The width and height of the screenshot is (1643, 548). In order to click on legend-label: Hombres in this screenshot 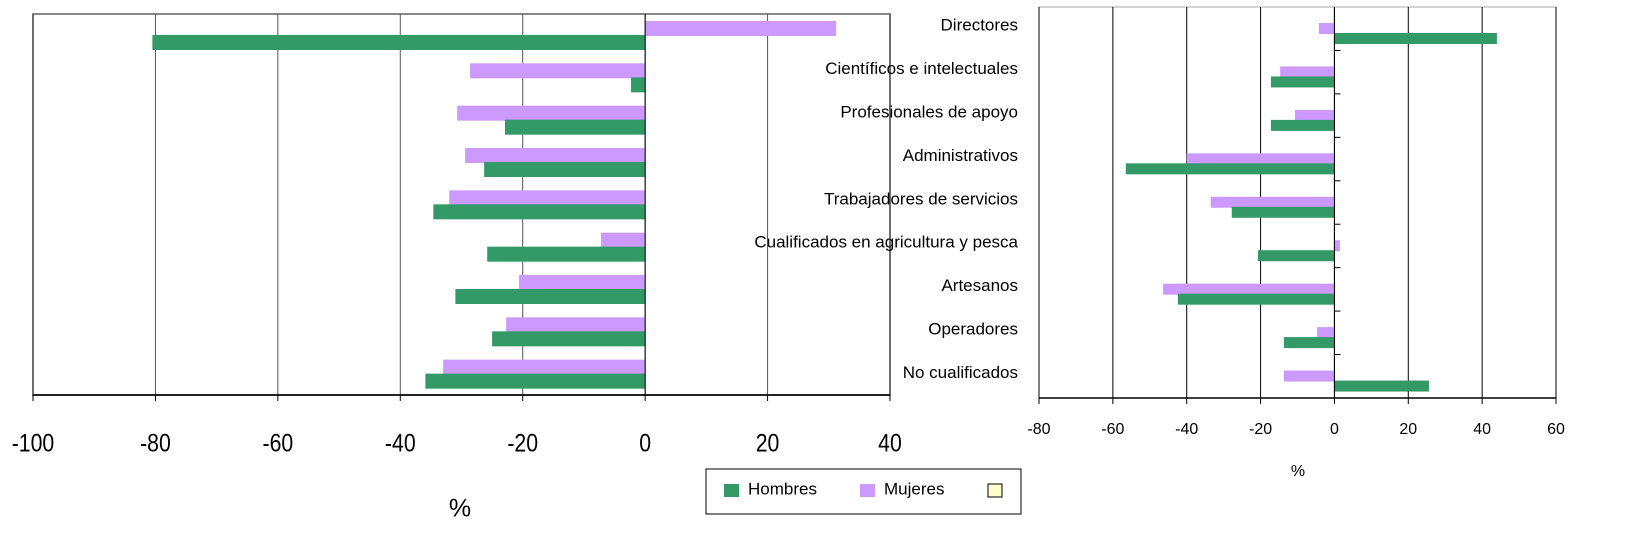, I will do `click(782, 488)`.